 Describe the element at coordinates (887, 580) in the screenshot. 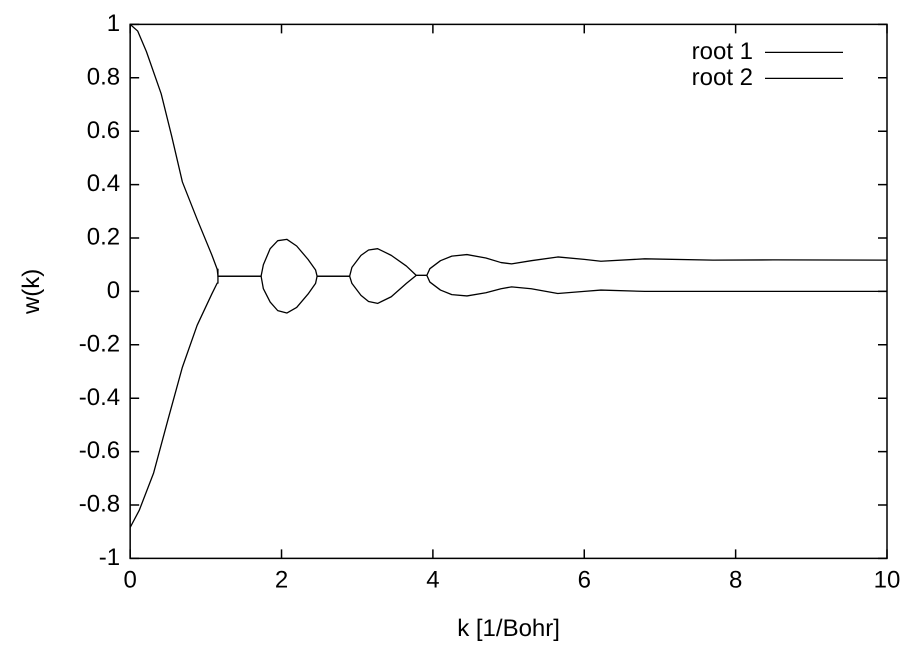

I see `x-tick-label: 10` at that location.